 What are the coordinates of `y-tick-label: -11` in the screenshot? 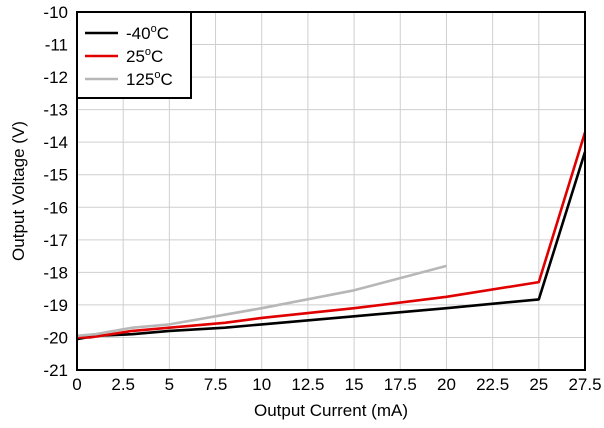 It's located at (56, 45).